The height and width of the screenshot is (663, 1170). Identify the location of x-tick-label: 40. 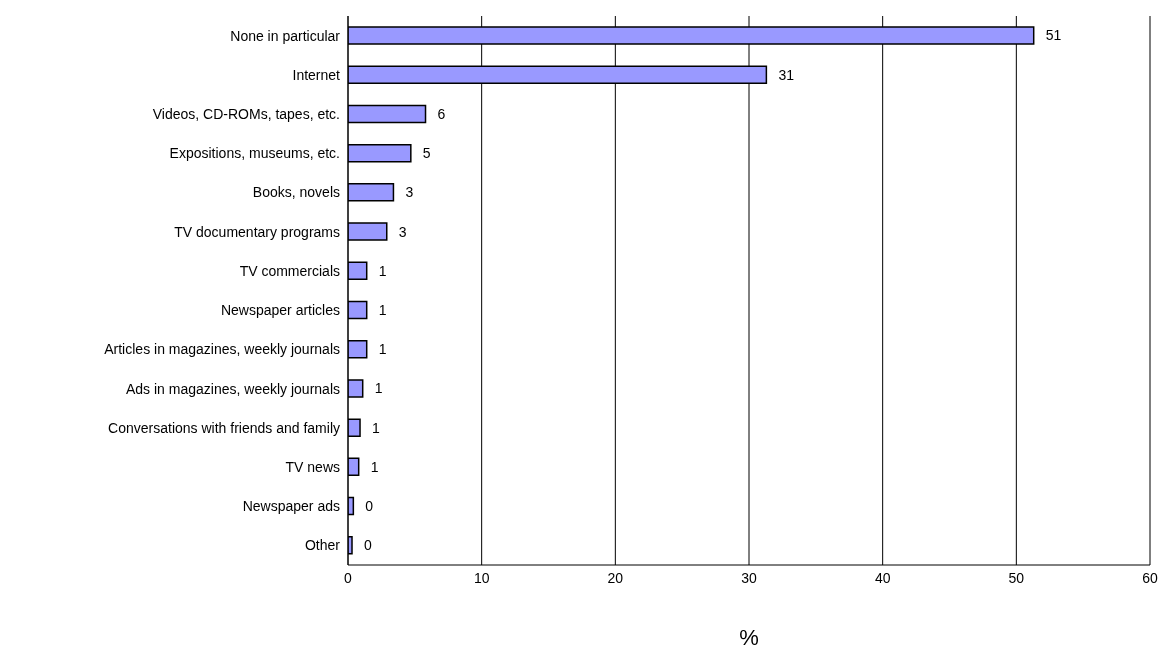
(882, 577).